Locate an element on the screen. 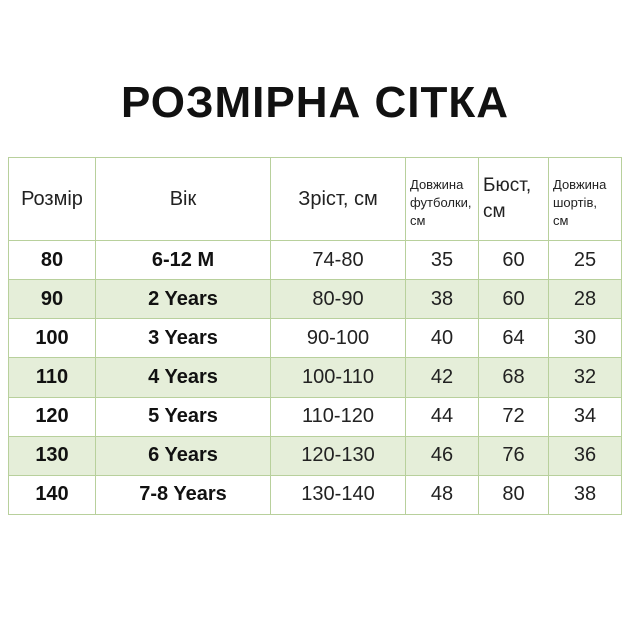  table-cell: 120 is located at coordinates (52, 416).